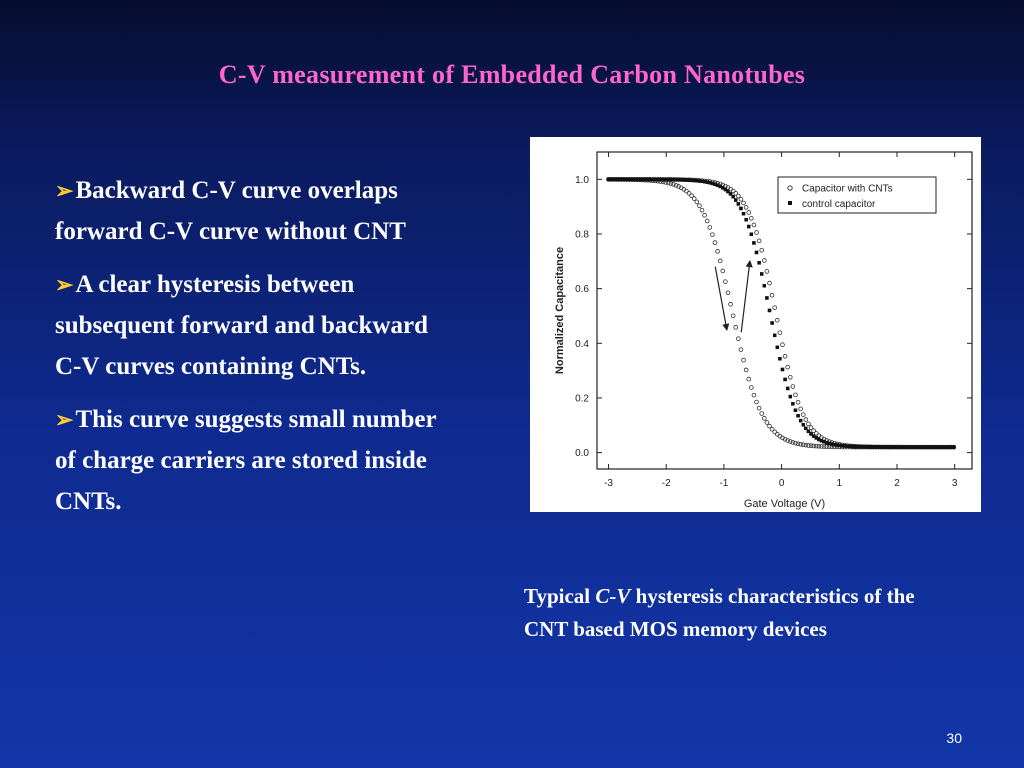  What do you see at coordinates (560, 310) in the screenshot?
I see `y-axis-label: Normalized Capacitance` at bounding box center [560, 310].